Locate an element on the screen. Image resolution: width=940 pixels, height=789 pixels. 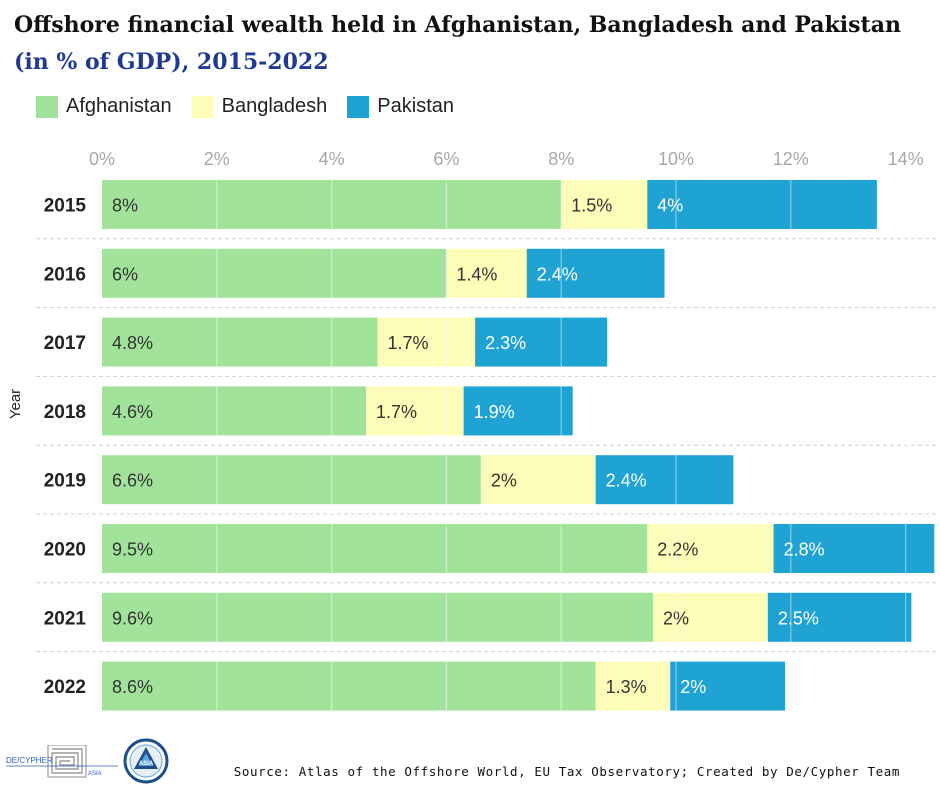
data-label: 2.5% is located at coordinates (798, 618).